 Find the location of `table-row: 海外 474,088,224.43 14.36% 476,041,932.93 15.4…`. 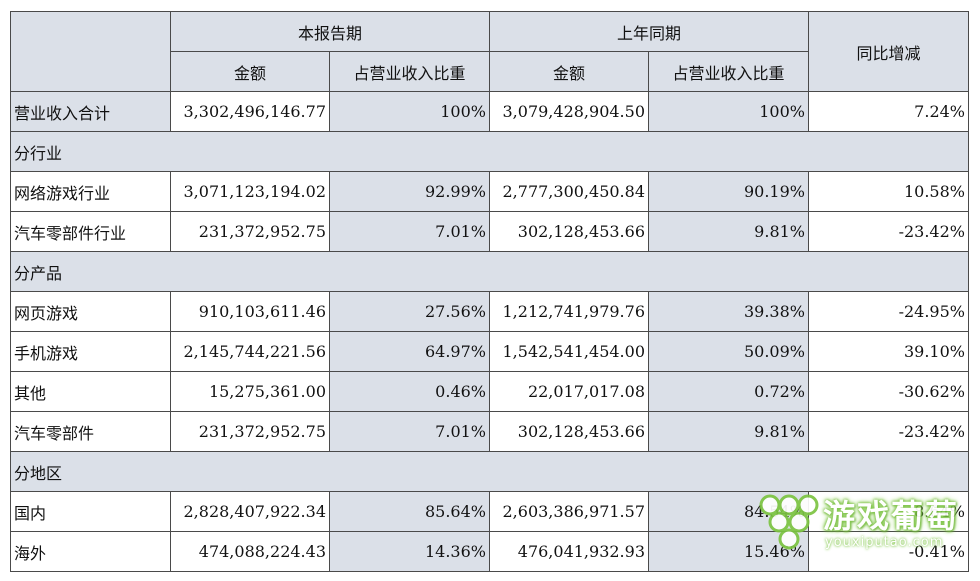

table-row: 海外 474,088,224.43 14.36% 476,041,932.93 15.4… is located at coordinates (489, 551).